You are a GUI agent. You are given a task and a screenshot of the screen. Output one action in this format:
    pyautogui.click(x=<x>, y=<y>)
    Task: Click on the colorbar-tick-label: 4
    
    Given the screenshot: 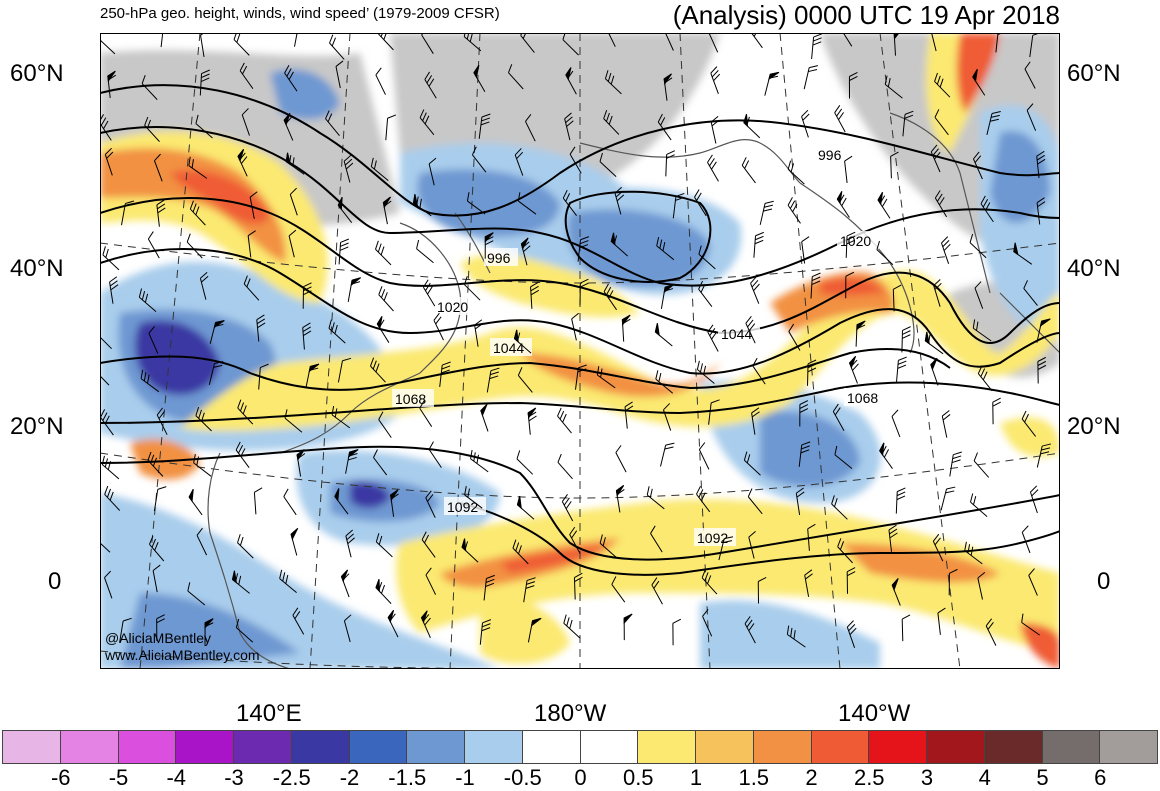 What is the action you would take?
    pyautogui.click(x=985, y=778)
    